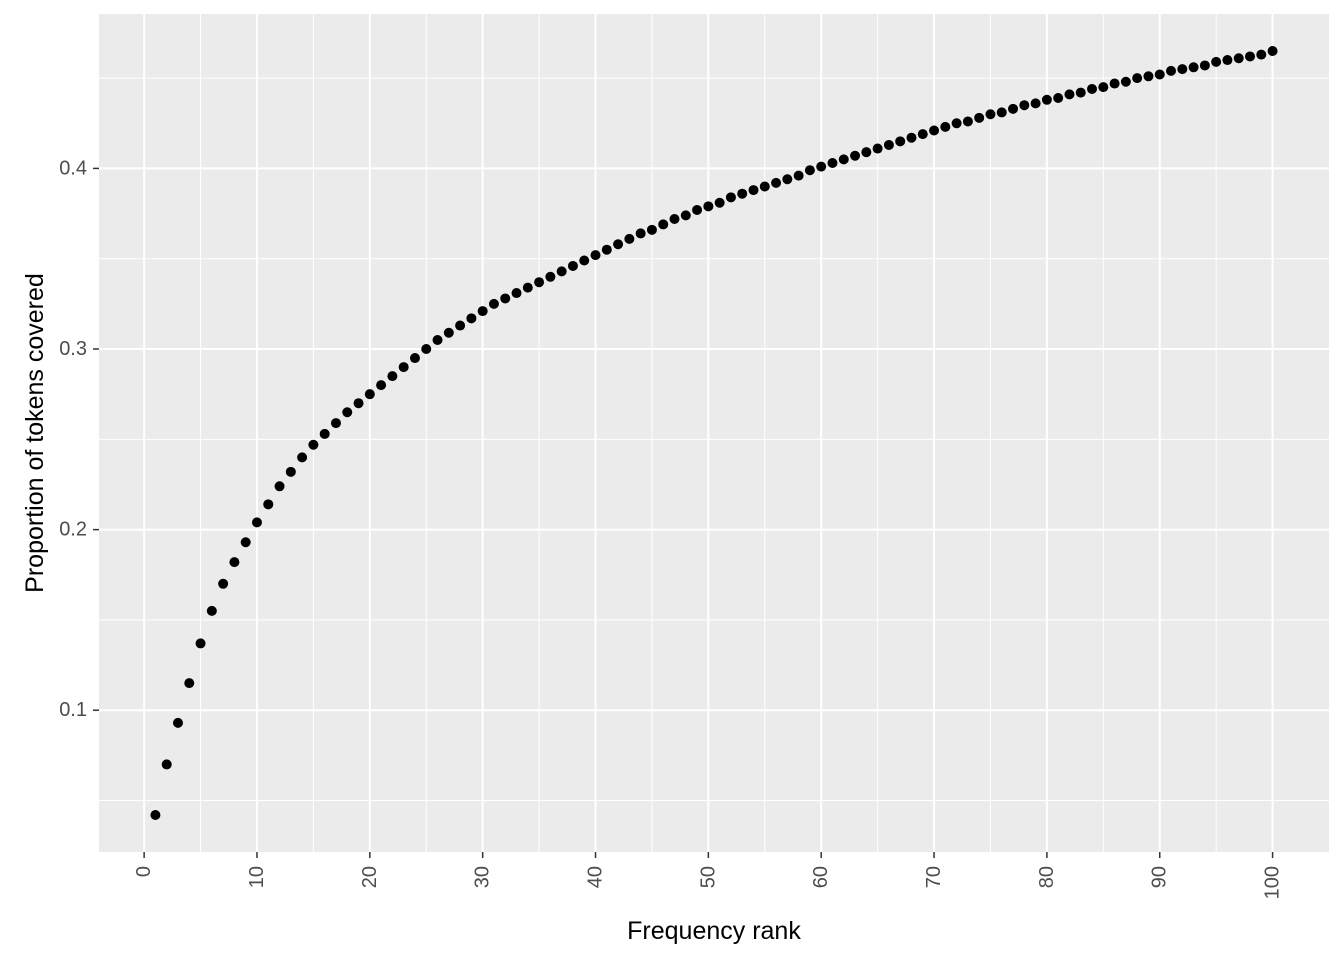  Describe the element at coordinates (596, 877) in the screenshot. I see `x-tick-label: 40` at that location.